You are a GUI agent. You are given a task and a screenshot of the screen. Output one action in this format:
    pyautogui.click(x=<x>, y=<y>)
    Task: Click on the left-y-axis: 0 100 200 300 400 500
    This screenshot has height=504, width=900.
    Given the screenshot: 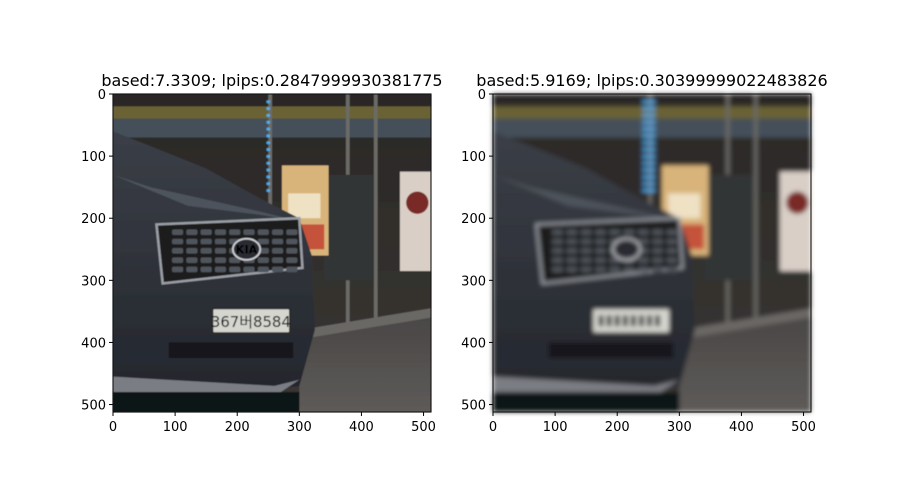 What is the action you would take?
    pyautogui.click(x=97, y=251)
    